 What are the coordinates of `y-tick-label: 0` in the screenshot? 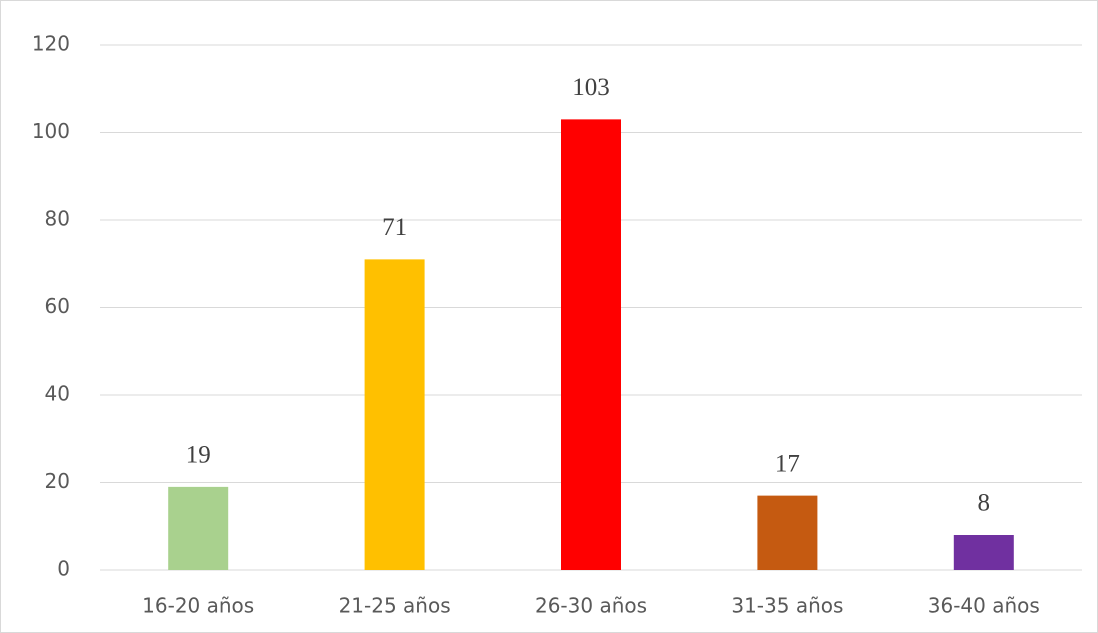 It's located at (63, 569).